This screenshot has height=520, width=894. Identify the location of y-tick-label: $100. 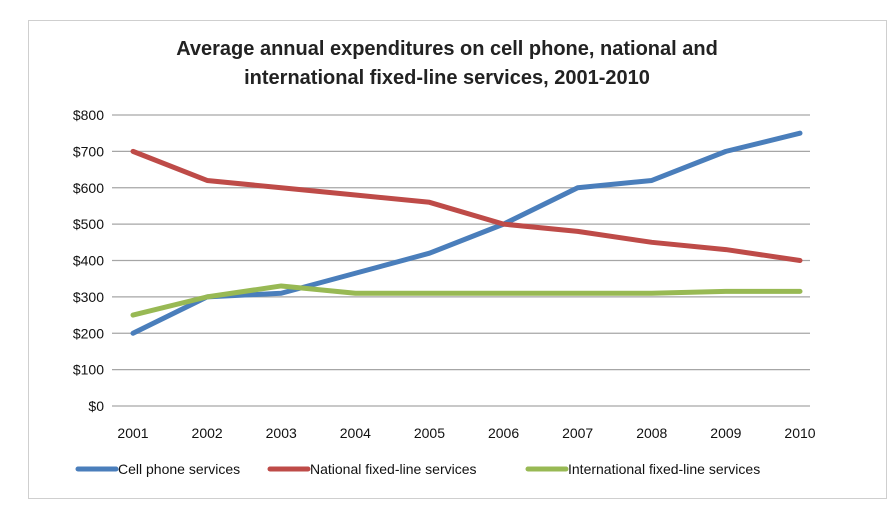
(88, 370).